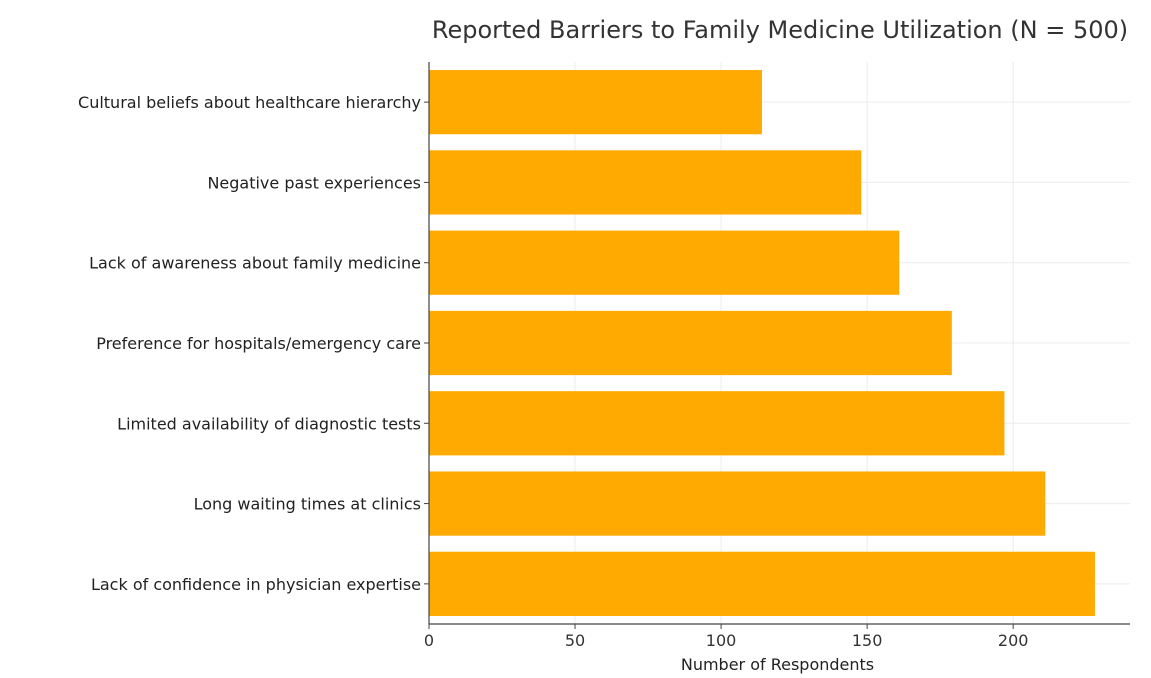 The width and height of the screenshot is (1151, 678). I want to click on category-label: Limited availability of diagnostic tests, so click(269, 423).